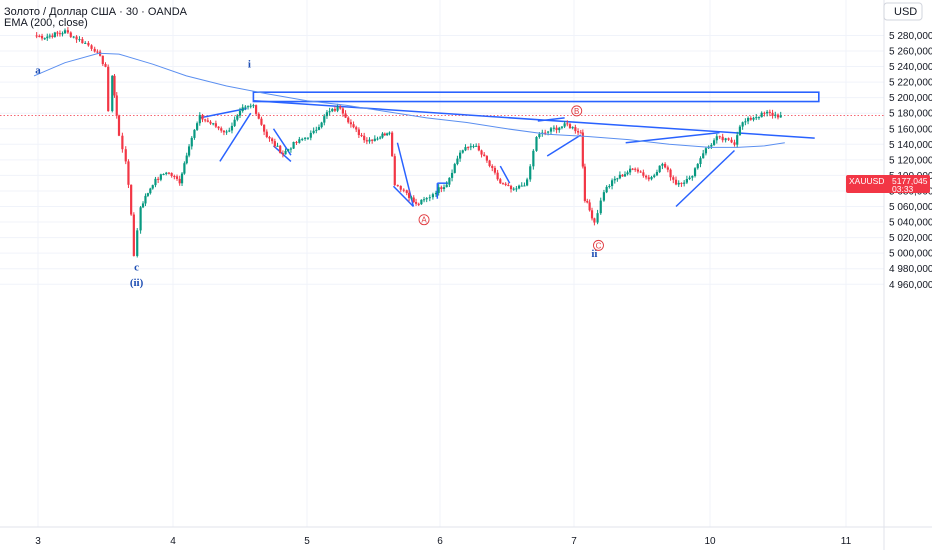 This screenshot has height=550, width=932. I want to click on currency-button: USD, so click(903, 11).